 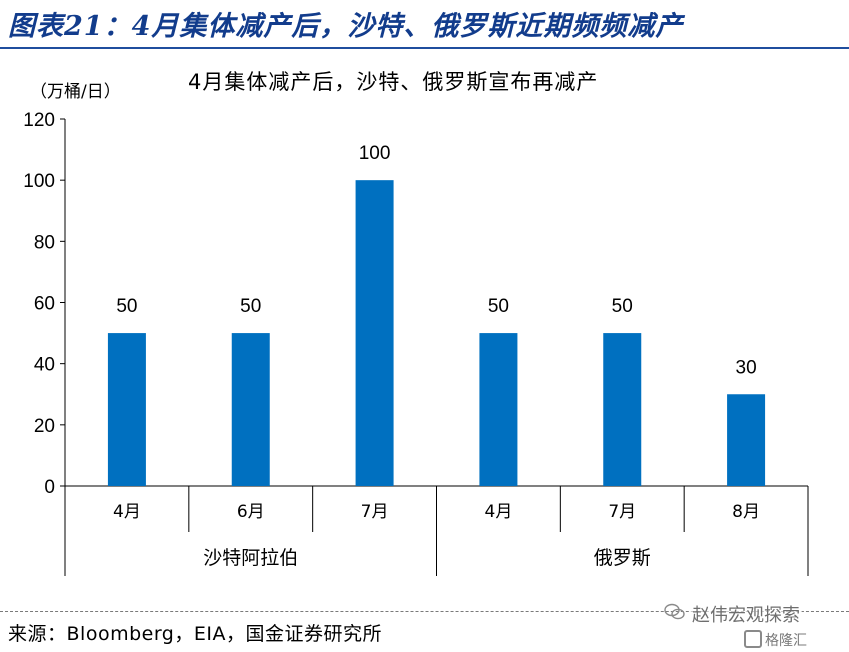 What do you see at coordinates (44, 304) in the screenshot?
I see `y-tick-label: 60` at bounding box center [44, 304].